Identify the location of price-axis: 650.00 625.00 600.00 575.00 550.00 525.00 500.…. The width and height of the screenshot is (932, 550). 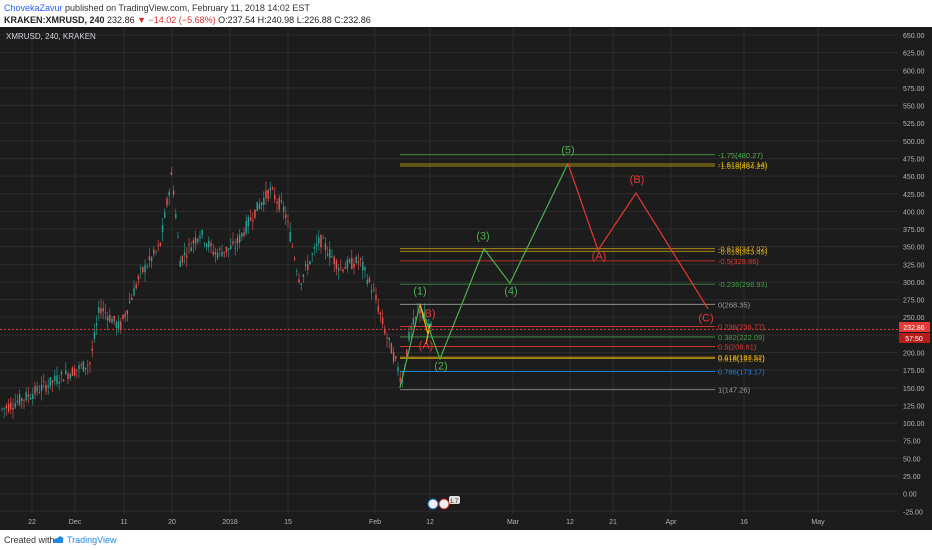
(915, 278).